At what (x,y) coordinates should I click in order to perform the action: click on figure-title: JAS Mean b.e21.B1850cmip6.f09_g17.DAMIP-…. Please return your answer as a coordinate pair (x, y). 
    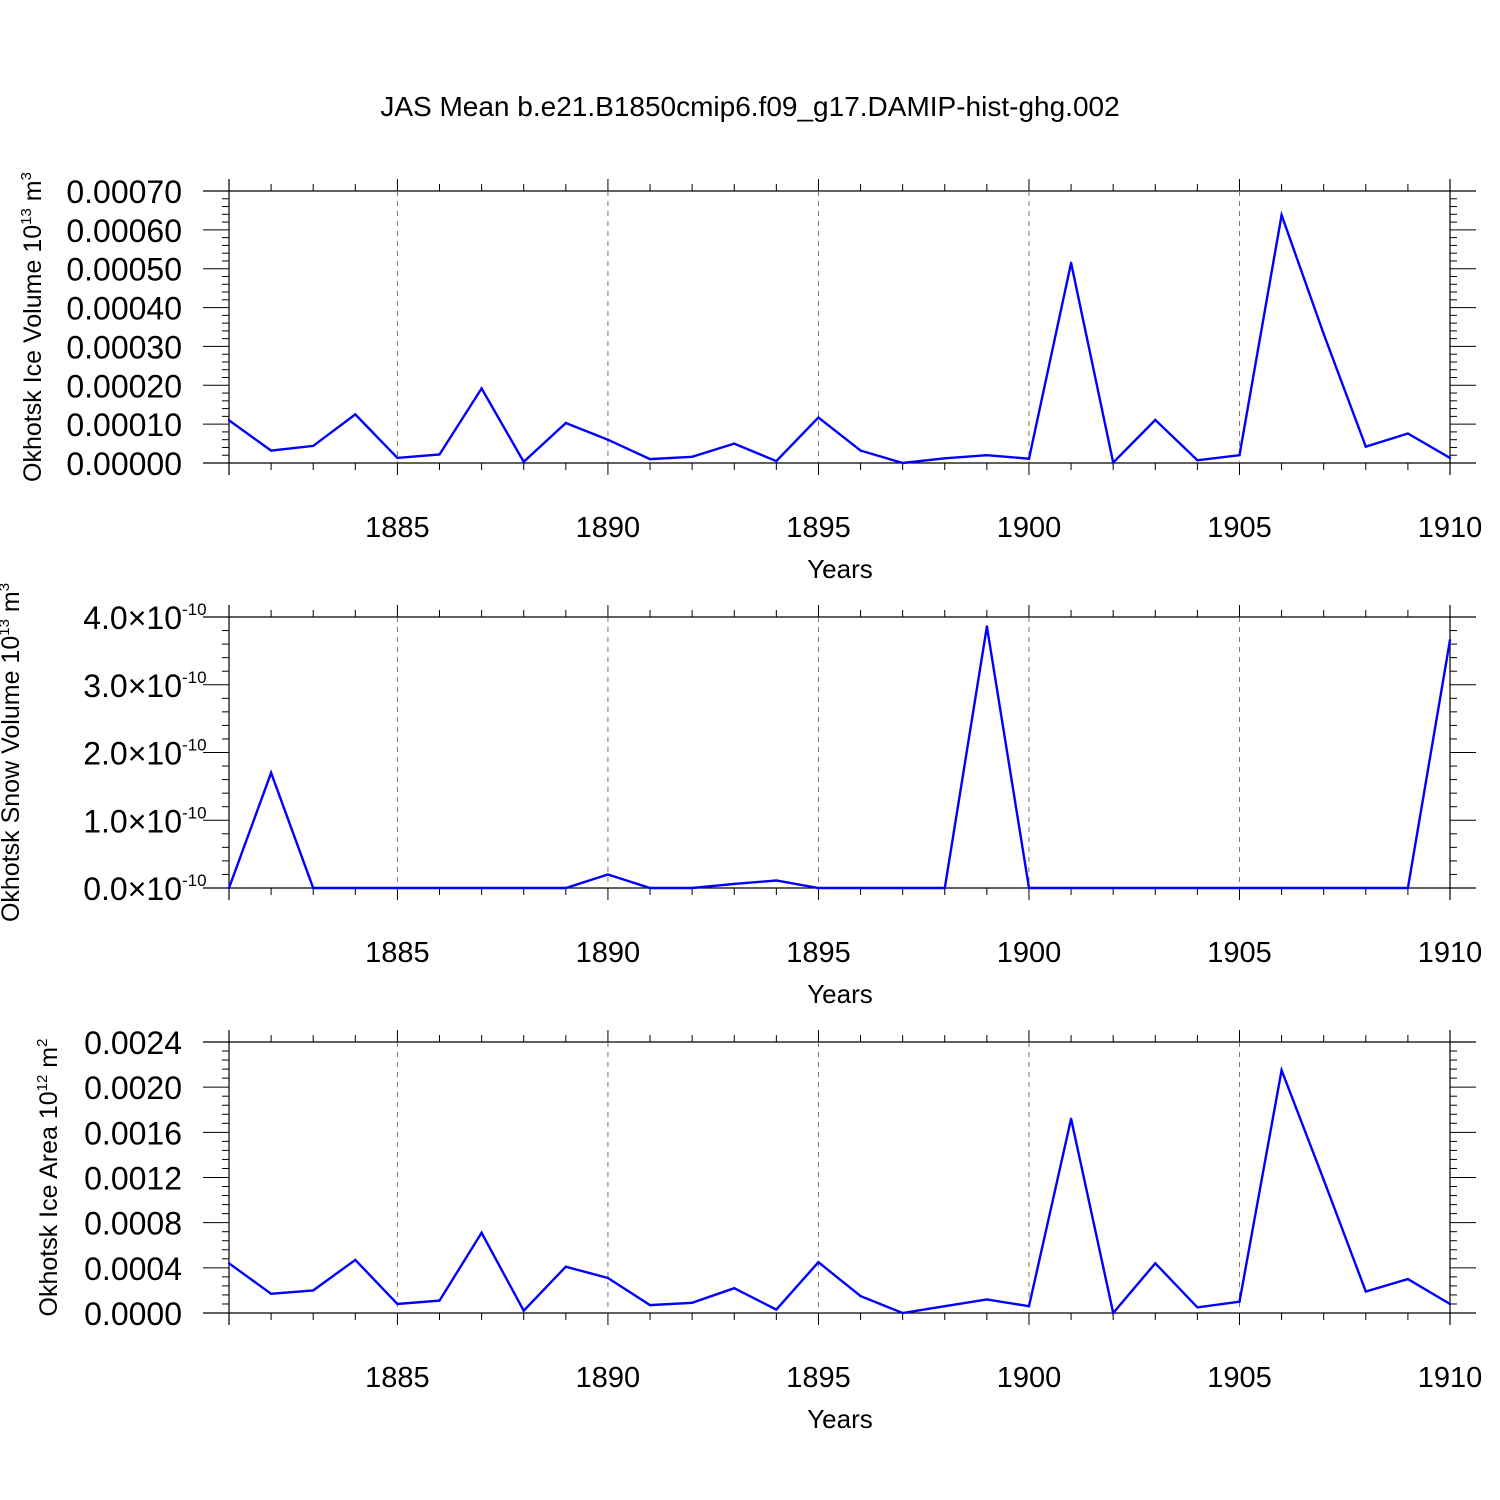
    Looking at the image, I should click on (749, 106).